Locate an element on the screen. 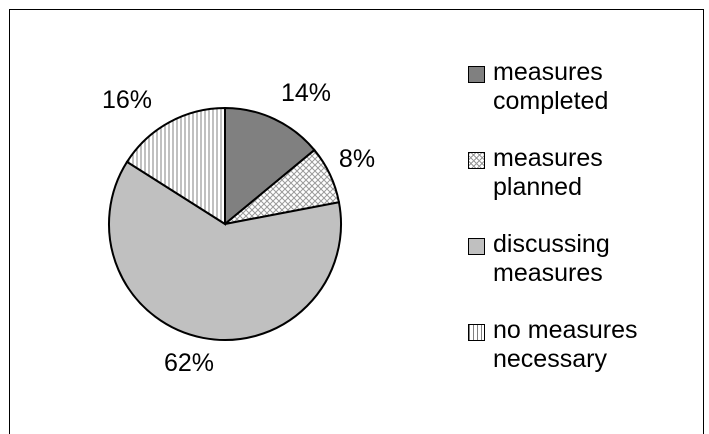 This screenshot has width=709, height=434. pie-slice-measures-completed is located at coordinates (270, 166).